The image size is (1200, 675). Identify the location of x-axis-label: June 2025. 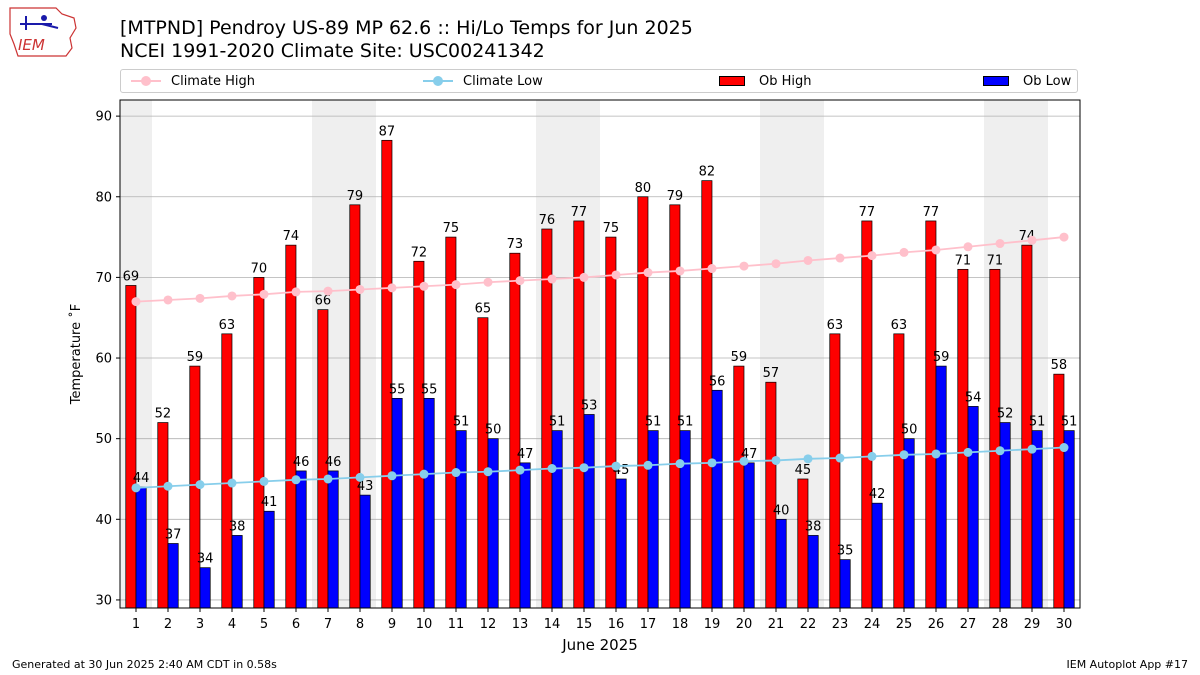
(599, 645).